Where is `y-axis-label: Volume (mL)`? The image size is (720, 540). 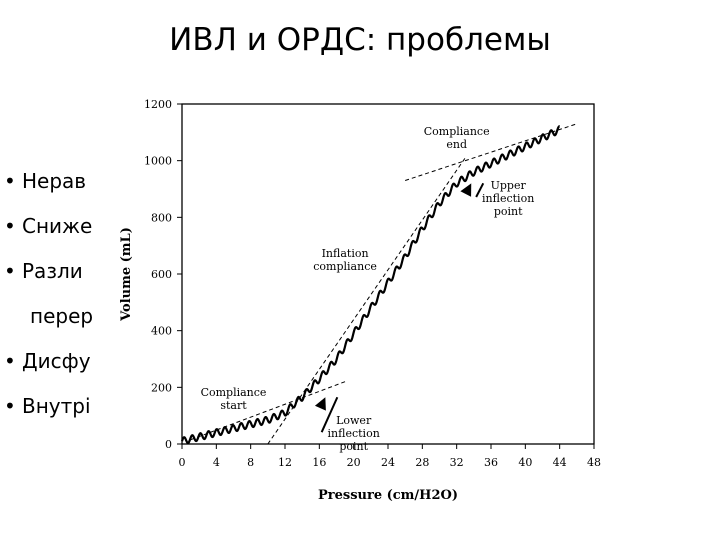 y-axis-label: Volume (mL) is located at coordinates (126, 274).